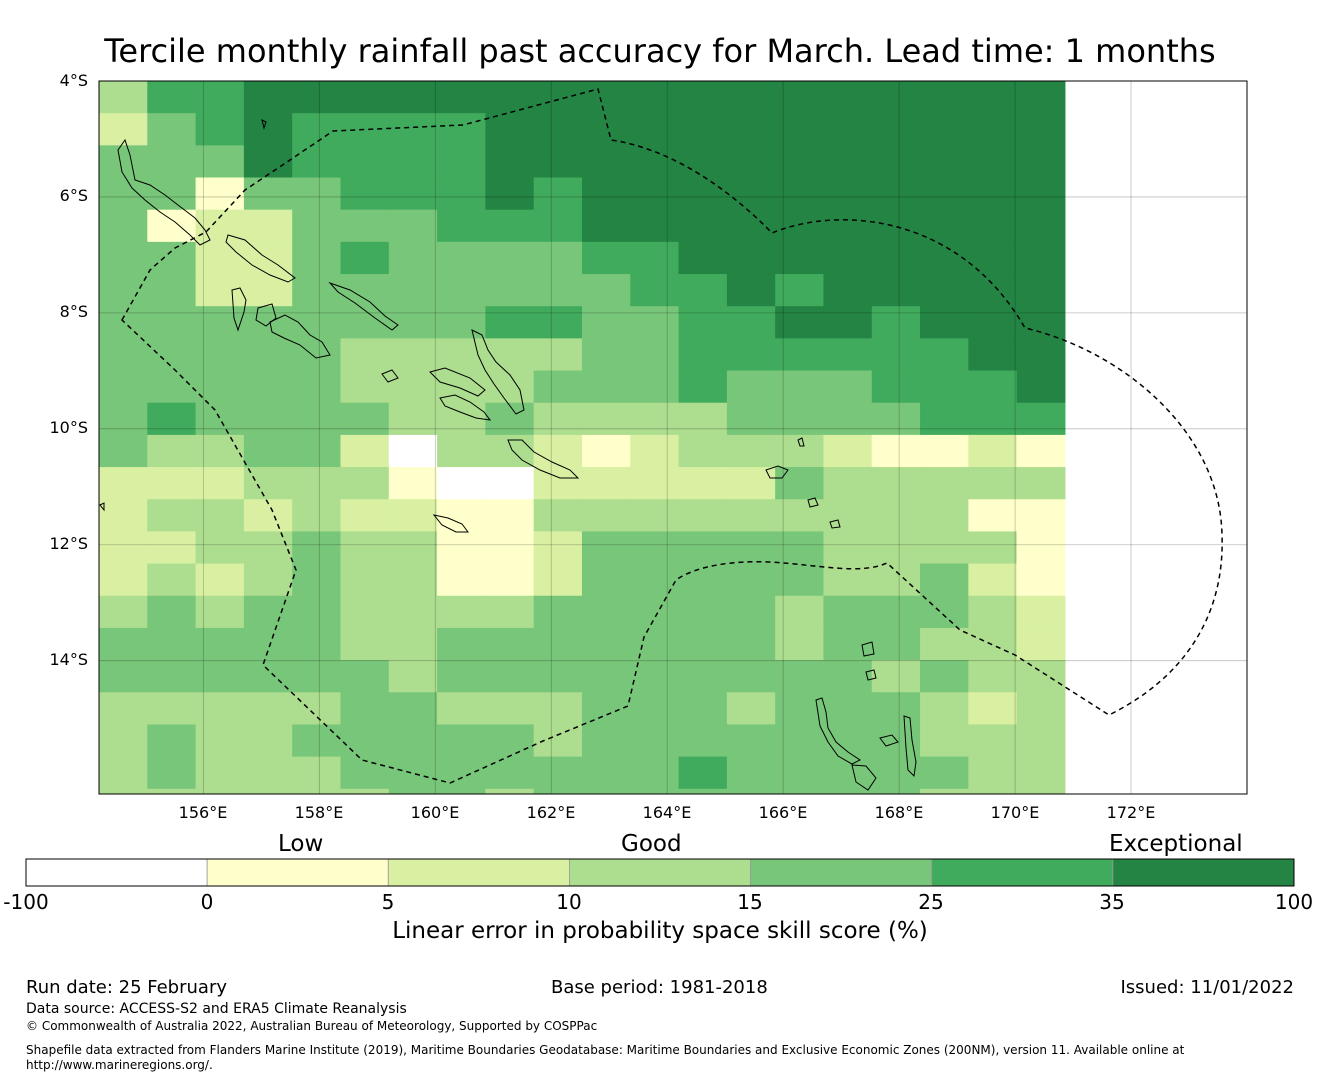 This screenshot has width=1320, height=1080. What do you see at coordinates (551, 812) in the screenshot?
I see `lon-label: 162°E` at bounding box center [551, 812].